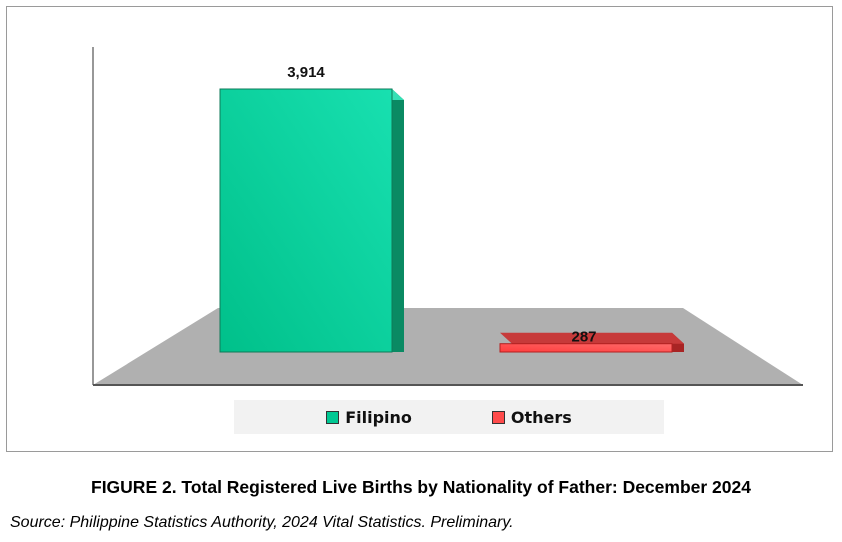 The height and width of the screenshot is (542, 842). I want to click on data-label-filipino: 3,914, so click(306, 72).